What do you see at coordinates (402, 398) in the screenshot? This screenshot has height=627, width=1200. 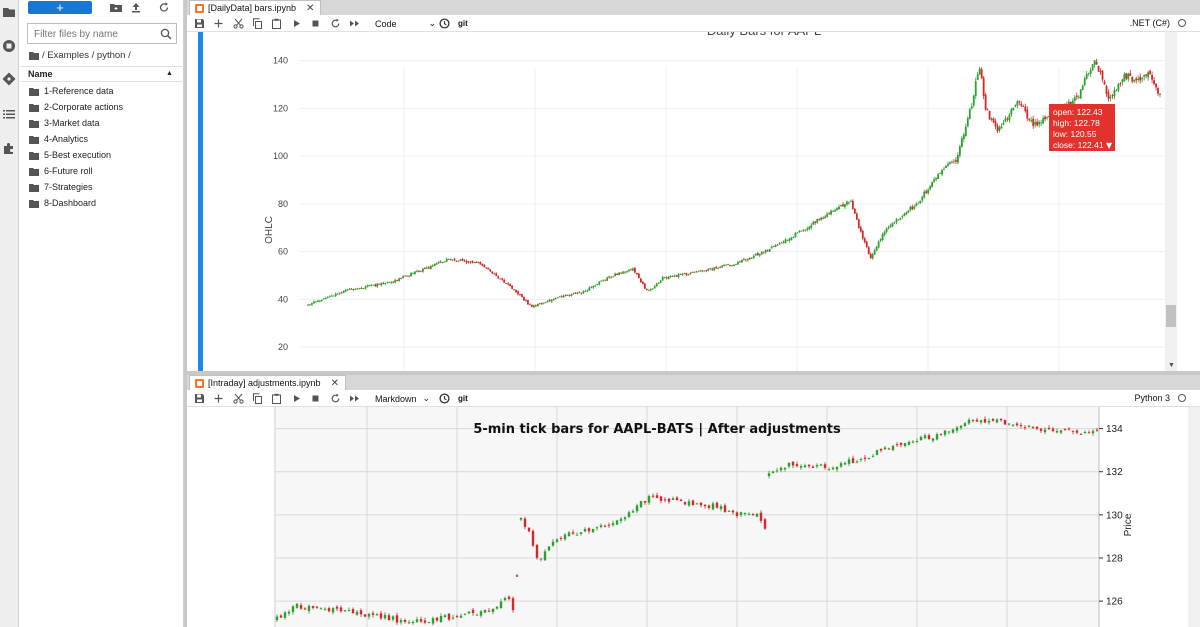 I see `cell-type-select: Markdown ⌄` at bounding box center [402, 398].